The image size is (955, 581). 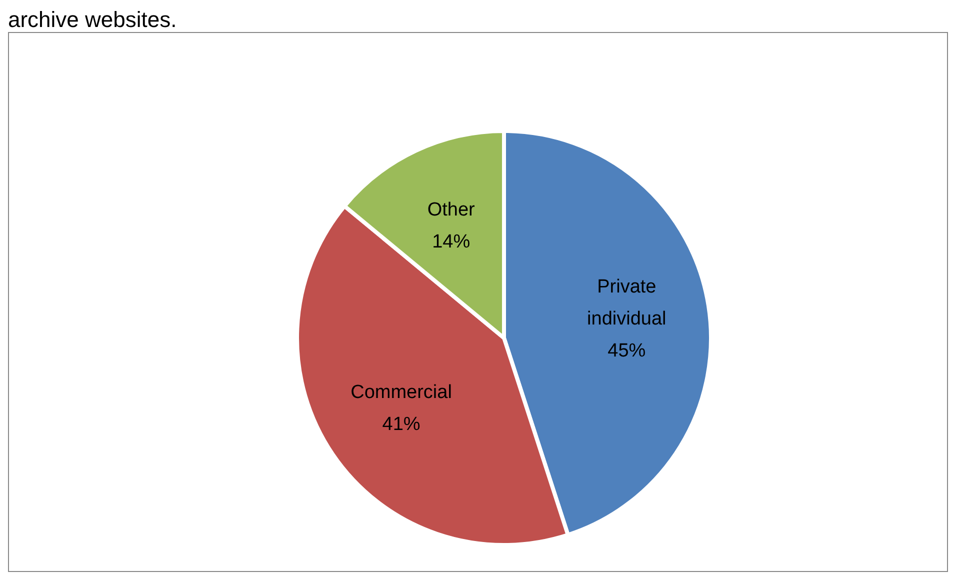 I want to click on data-label: 45%, so click(x=627, y=351).